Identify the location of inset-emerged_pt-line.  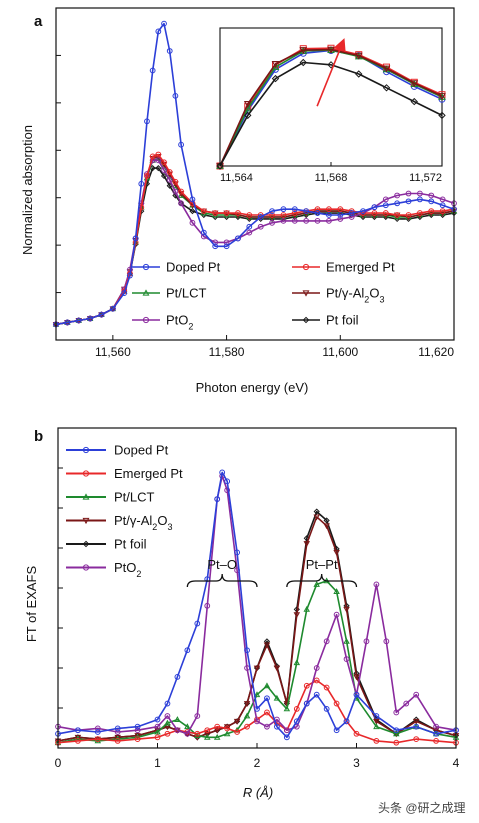
(331, 107).